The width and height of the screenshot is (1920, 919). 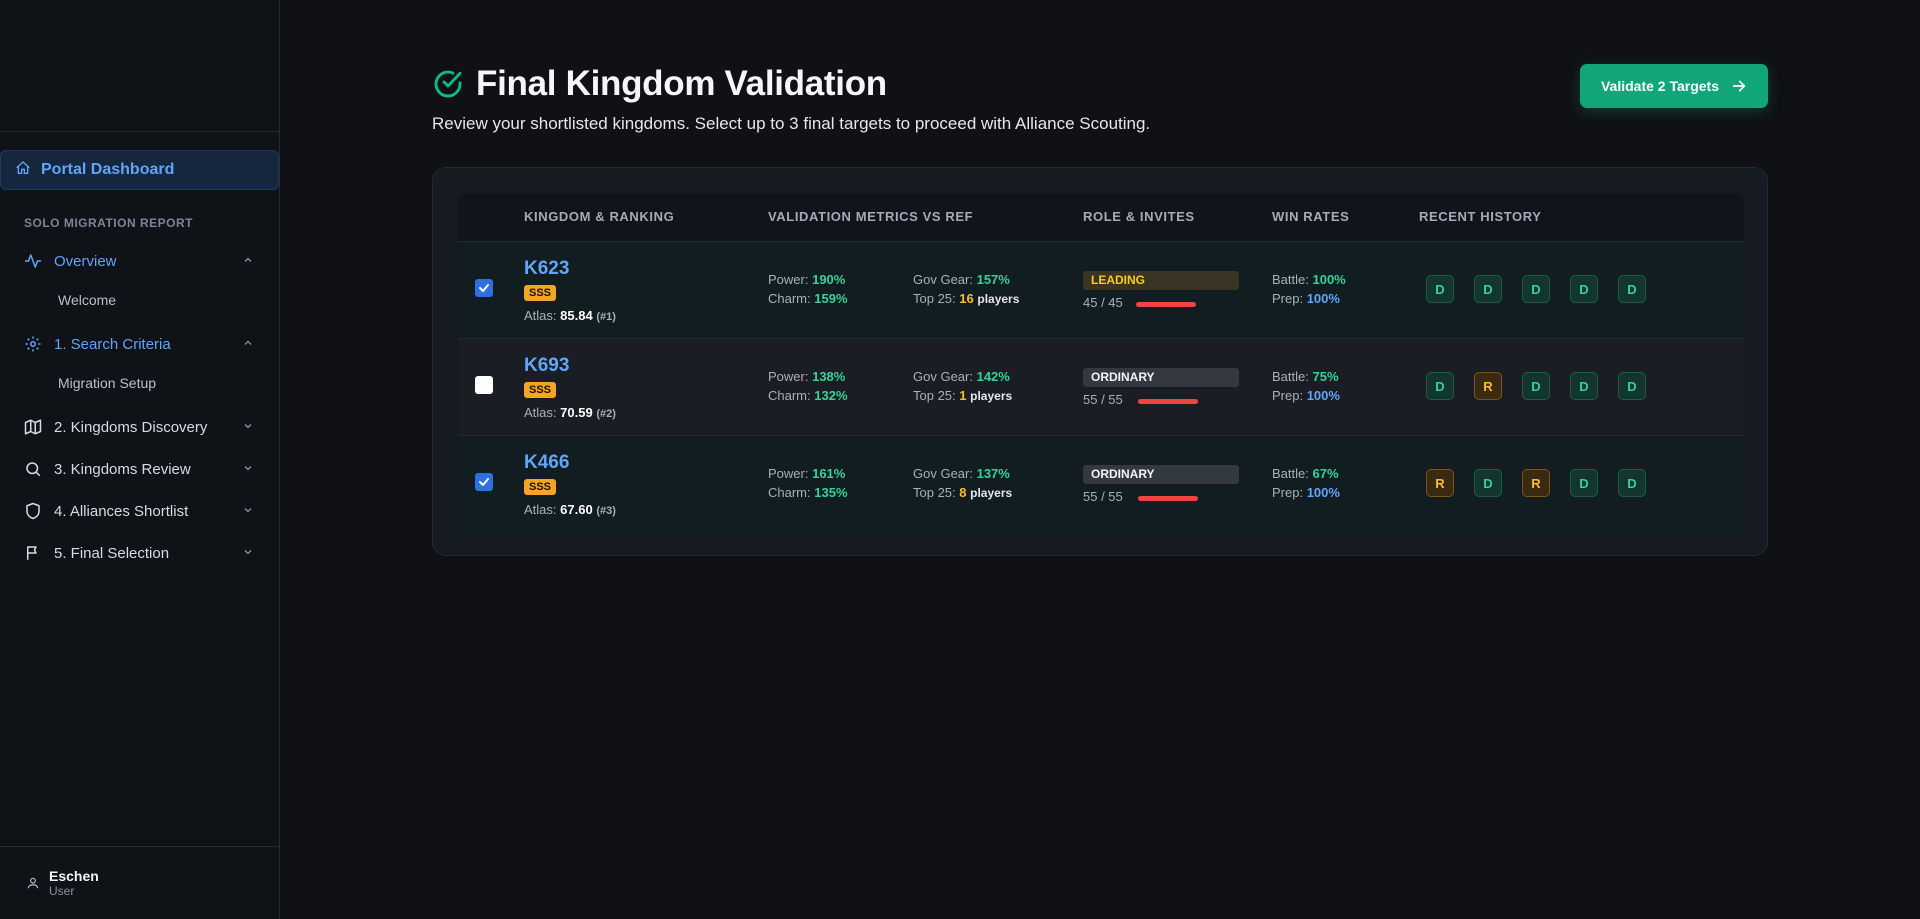 What do you see at coordinates (829, 473) in the screenshot?
I see `power-value: 161%` at bounding box center [829, 473].